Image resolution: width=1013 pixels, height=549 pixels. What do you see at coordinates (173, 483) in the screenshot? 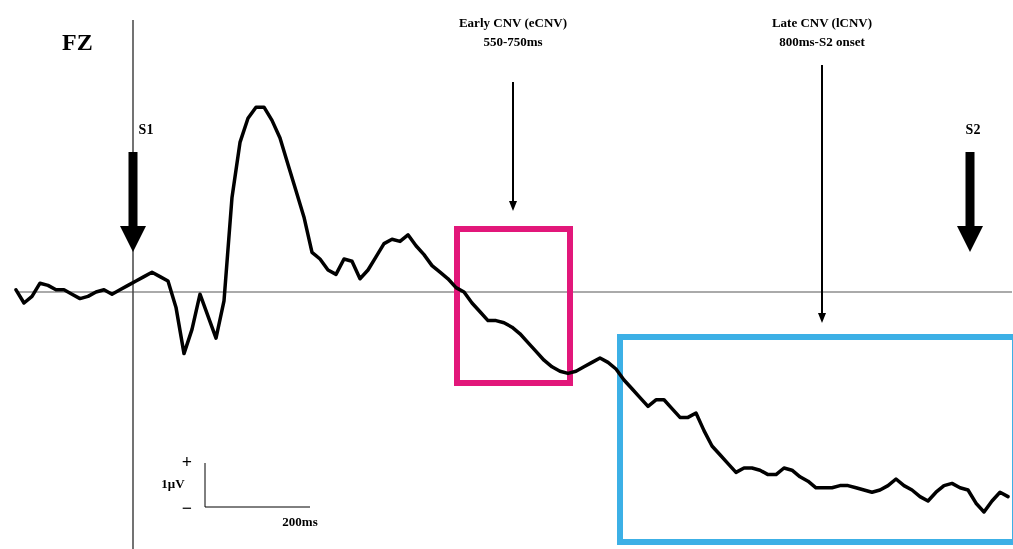
I see `annotation: 1μV` at bounding box center [173, 483].